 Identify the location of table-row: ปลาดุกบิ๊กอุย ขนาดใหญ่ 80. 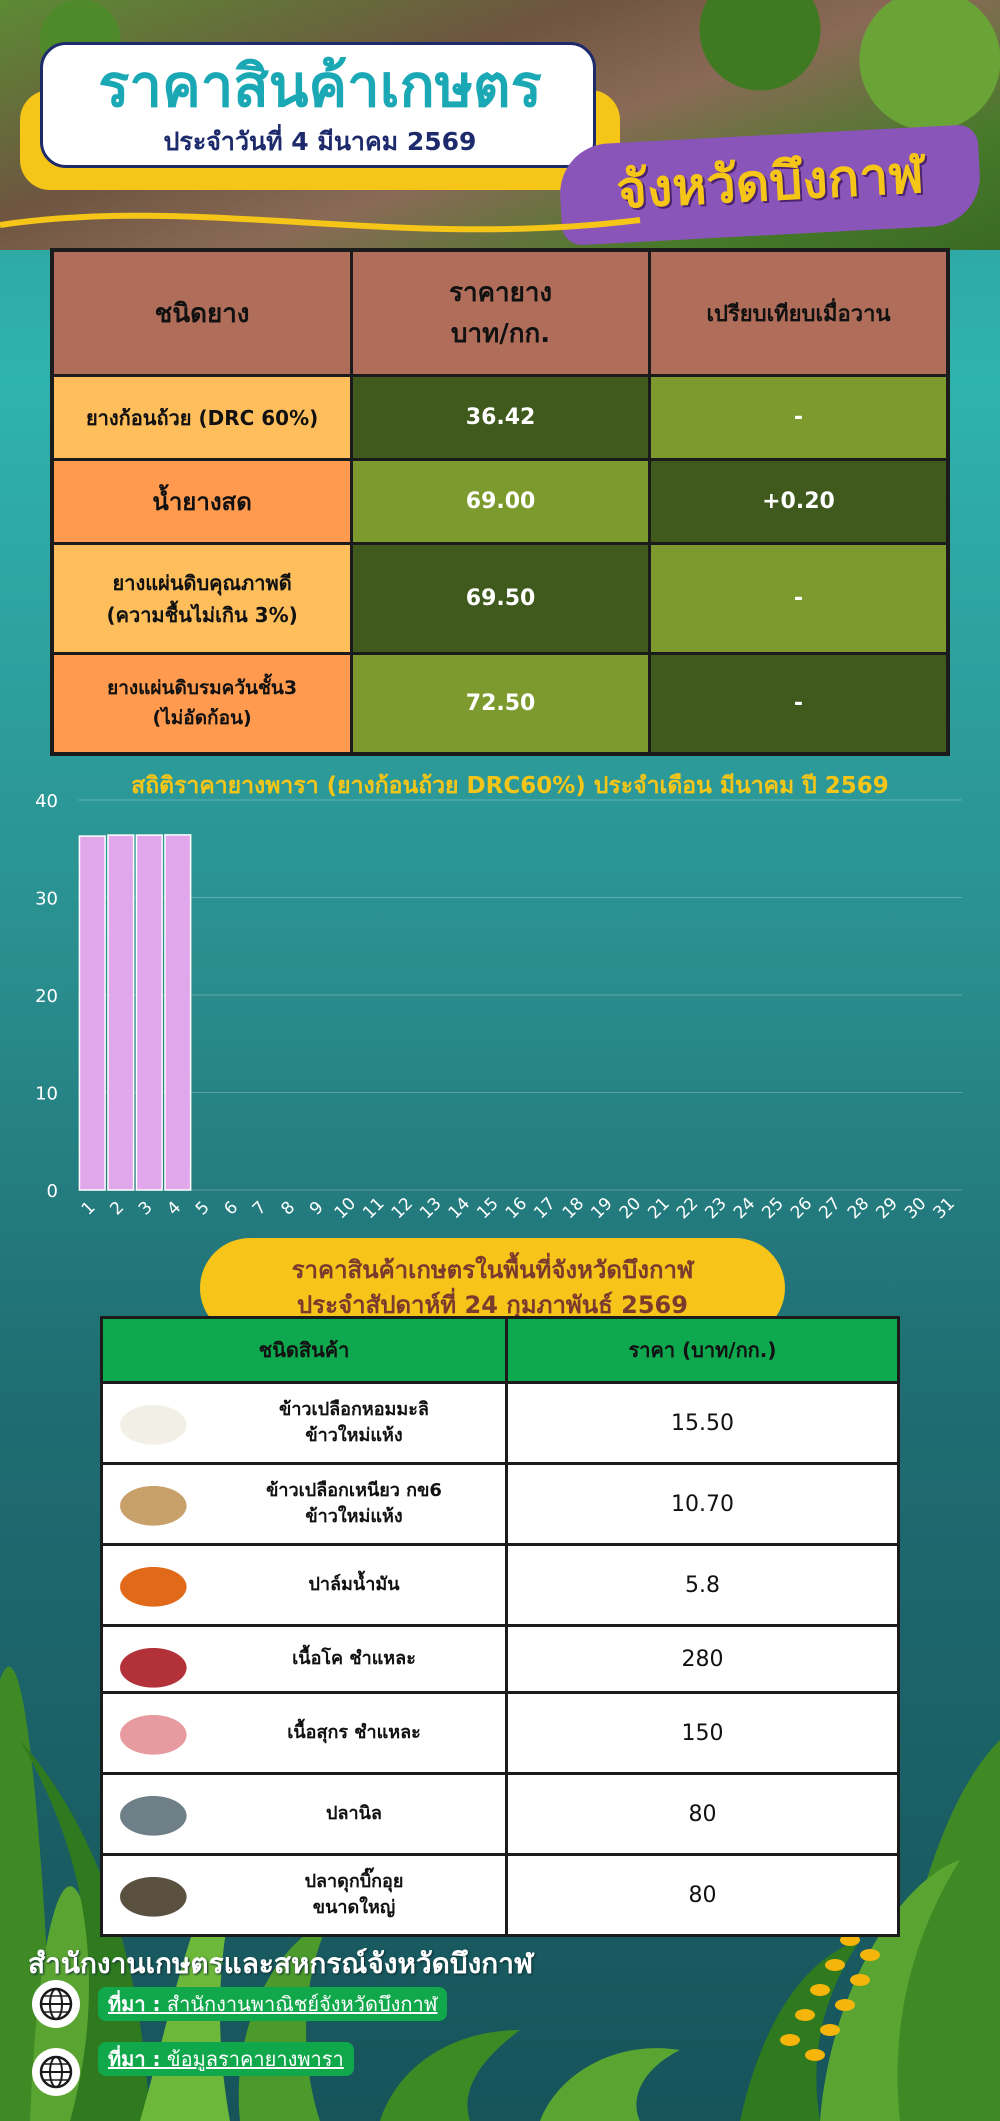
(500, 1895).